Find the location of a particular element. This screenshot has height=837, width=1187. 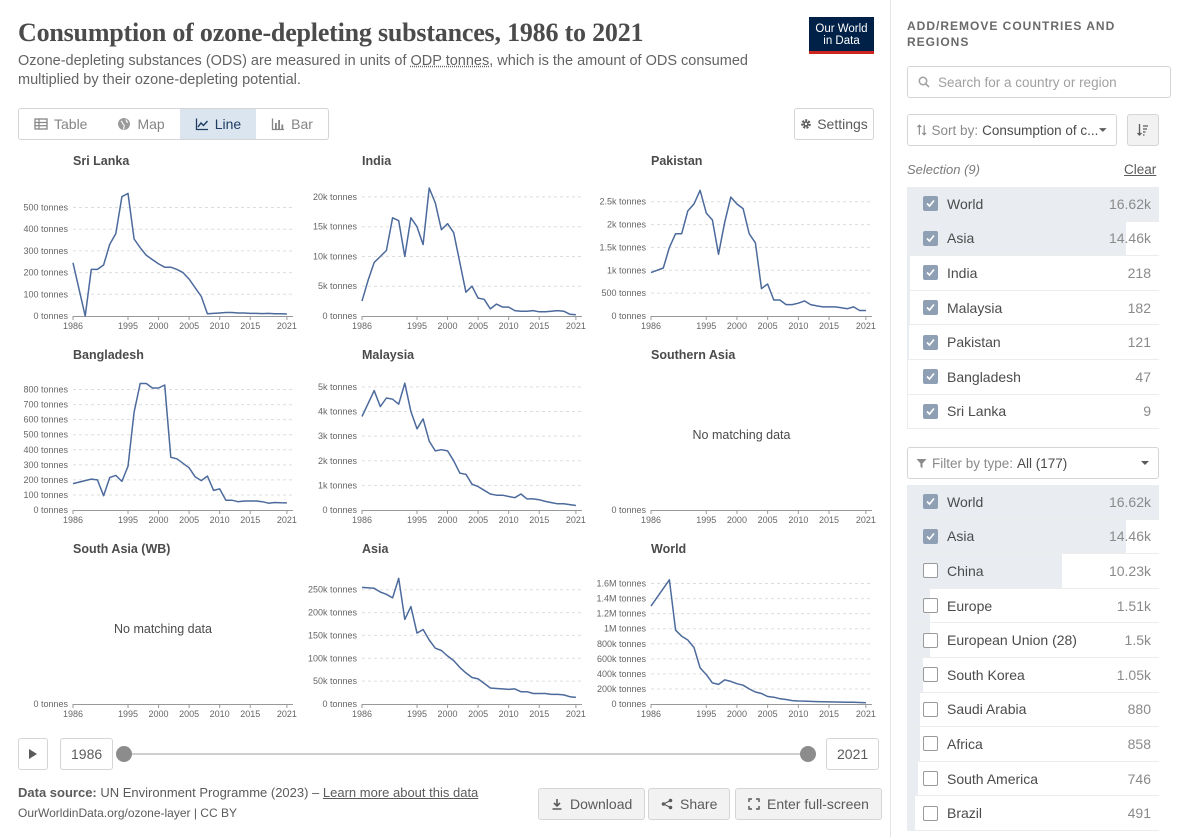

entity-row: Saudi Arabia 880 is located at coordinates (1033, 710).